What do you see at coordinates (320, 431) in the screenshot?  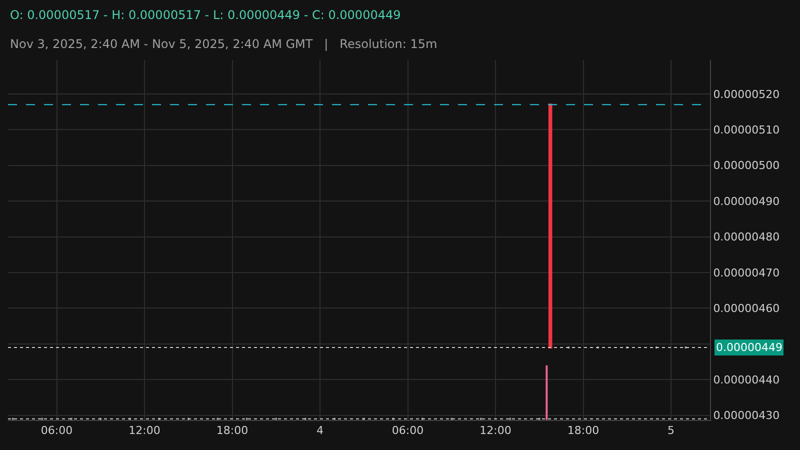 I see `x-tick-label: 4` at bounding box center [320, 431].